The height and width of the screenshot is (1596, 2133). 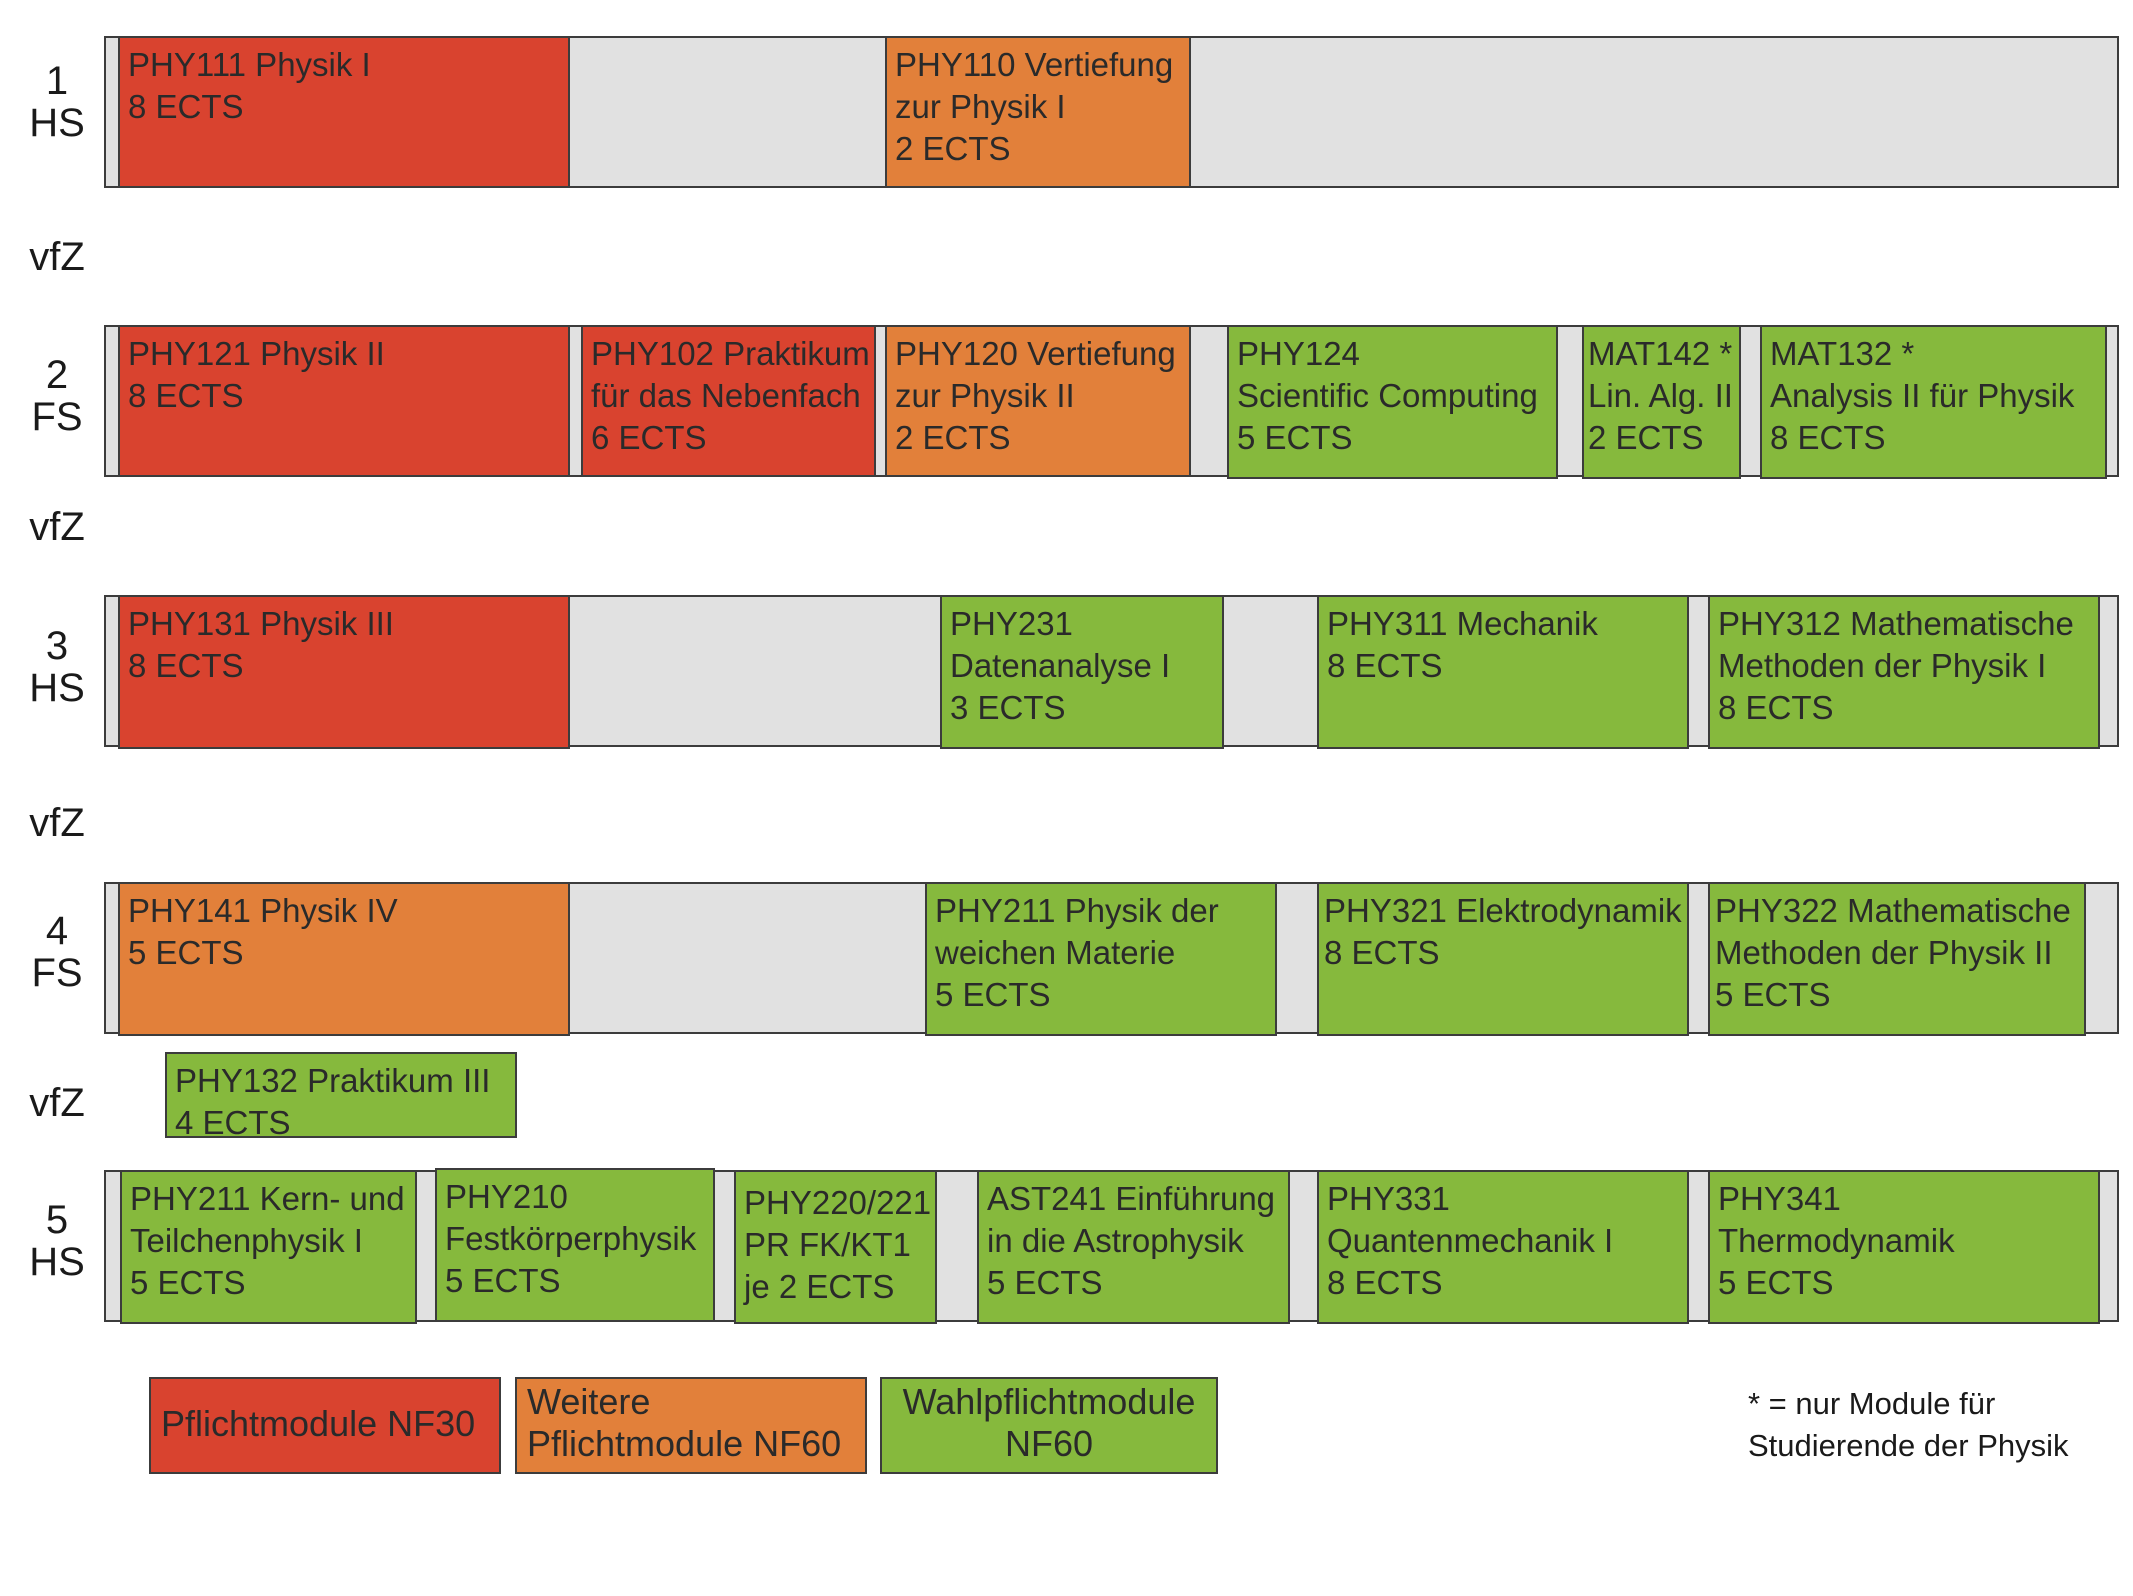 I want to click on module-phy132: PHY132 Praktikum III 4 ECTS, so click(x=341, y=1095).